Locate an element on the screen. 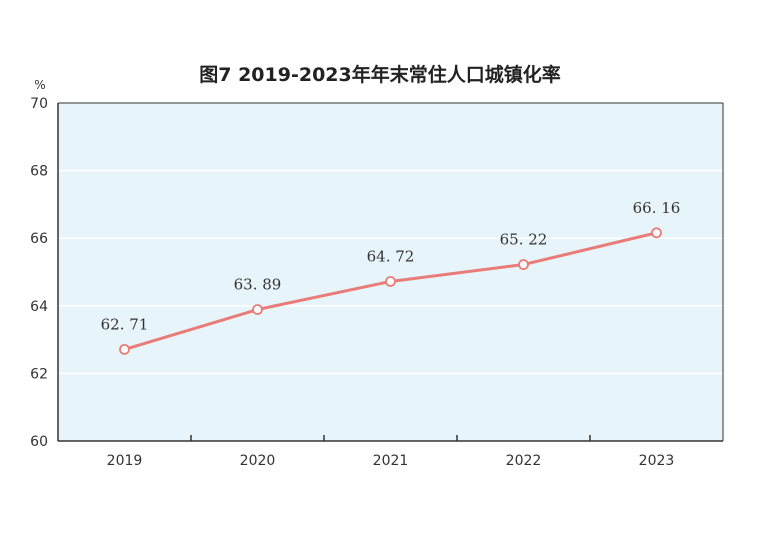 The image size is (760, 538). data-point-2020 is located at coordinates (257, 309).